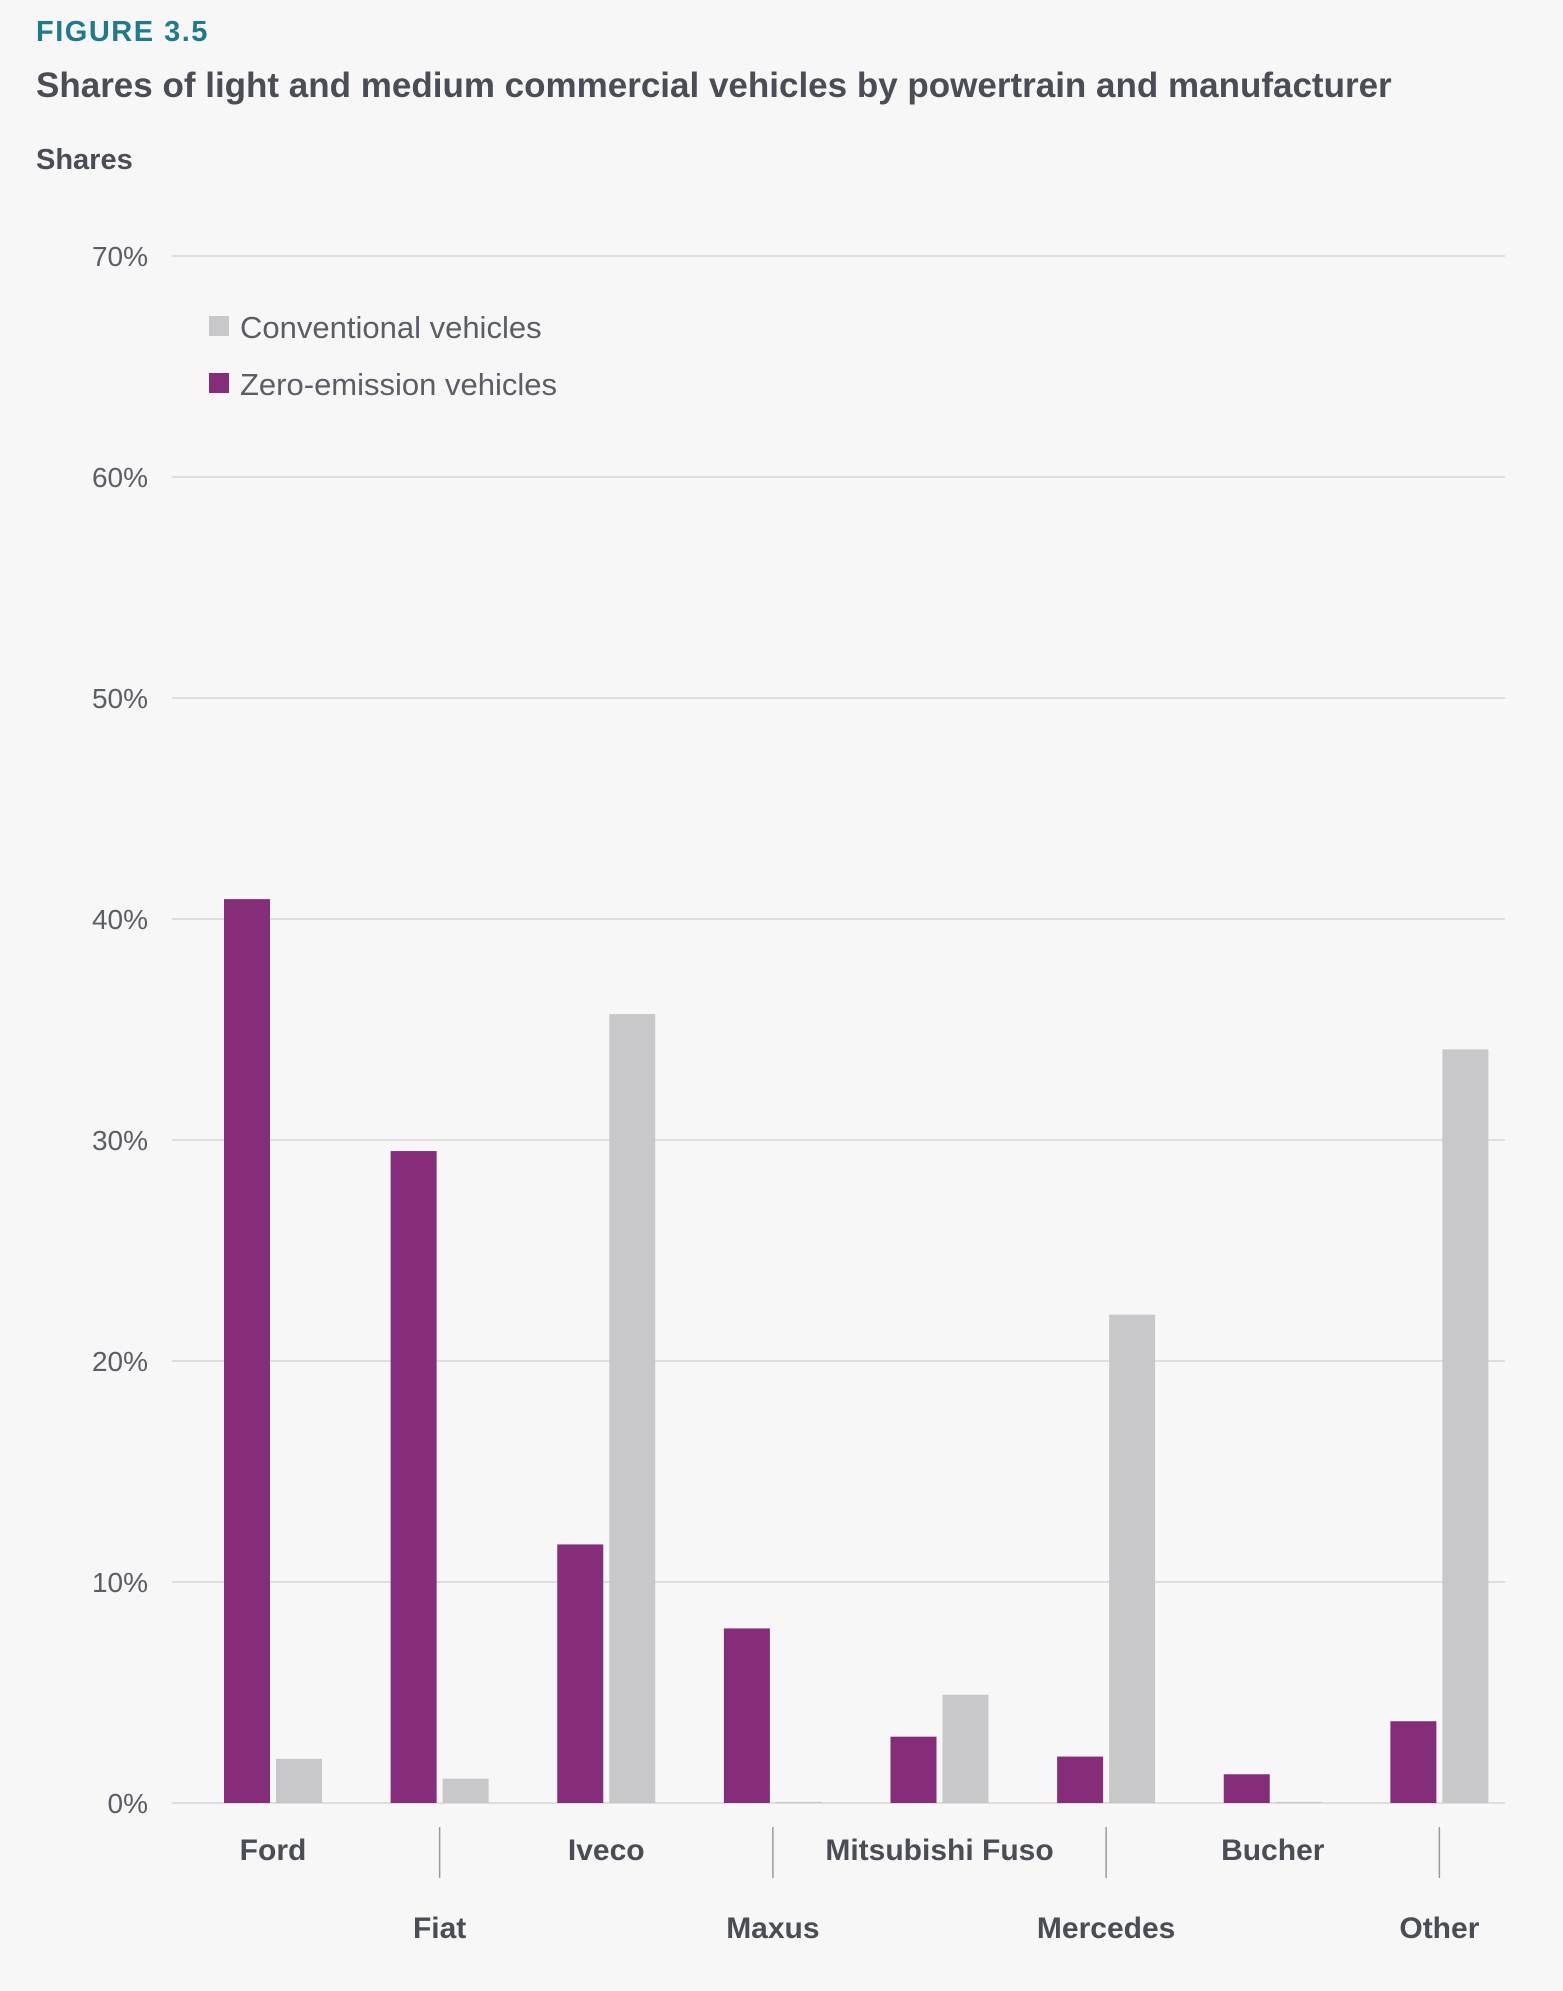  What do you see at coordinates (120, 1361) in the screenshot?
I see `y-tick-label: 20%` at bounding box center [120, 1361].